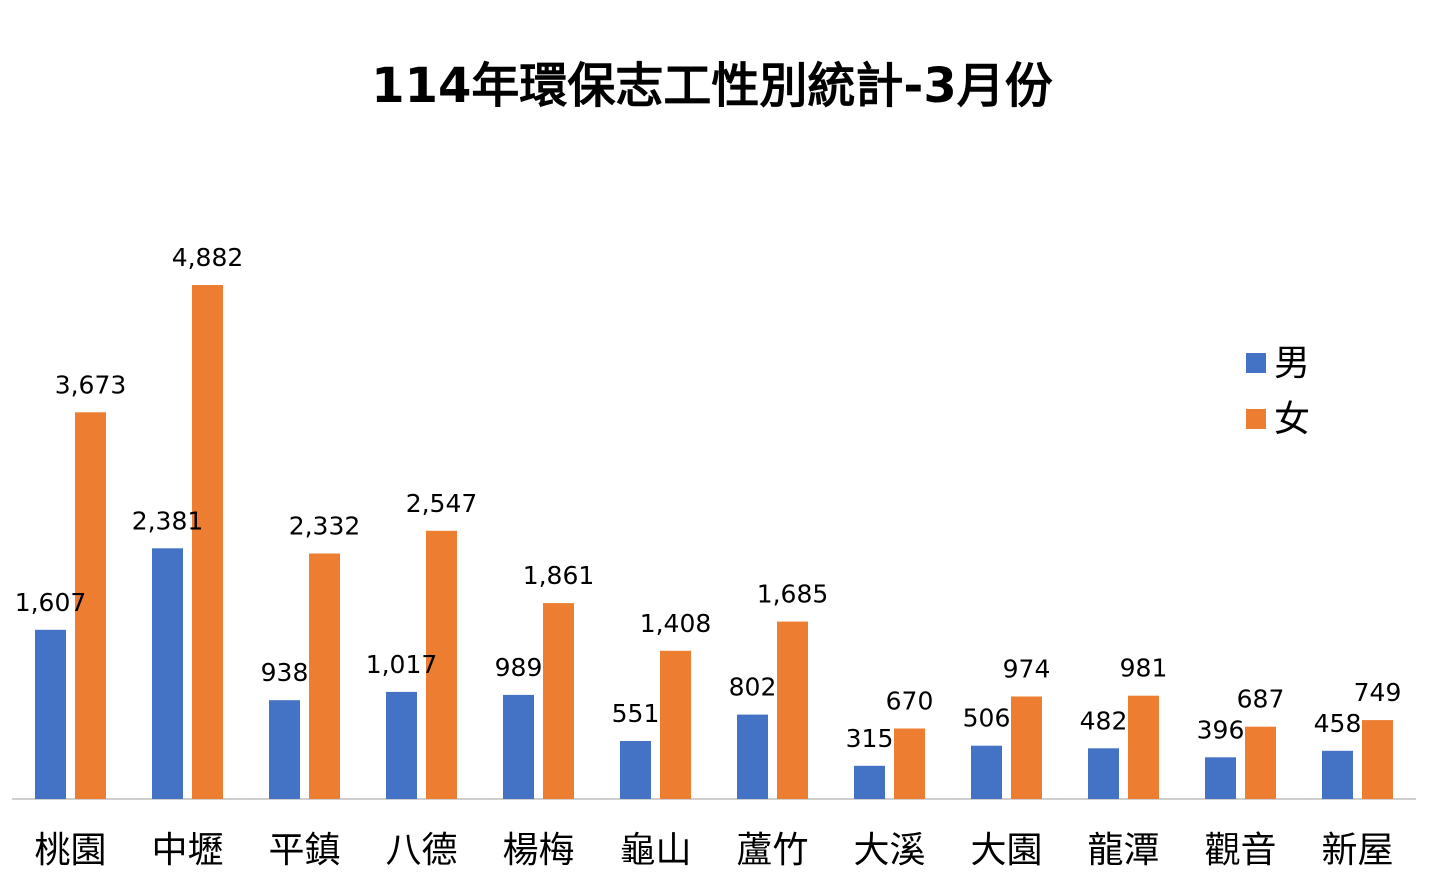 The width and height of the screenshot is (1434, 896). Describe the element at coordinates (51, 602) in the screenshot. I see `data-label-桃園-男: 1,607` at that location.